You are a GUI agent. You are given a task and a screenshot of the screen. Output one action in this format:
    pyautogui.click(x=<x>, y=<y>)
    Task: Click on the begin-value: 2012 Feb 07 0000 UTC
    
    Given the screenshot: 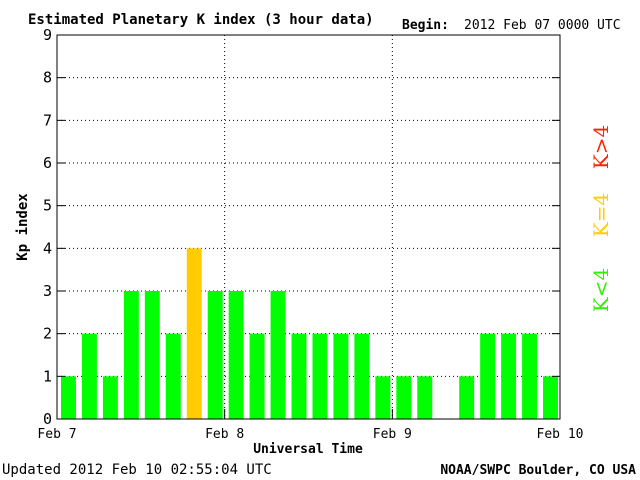 What is the action you would take?
    pyautogui.click(x=542, y=25)
    